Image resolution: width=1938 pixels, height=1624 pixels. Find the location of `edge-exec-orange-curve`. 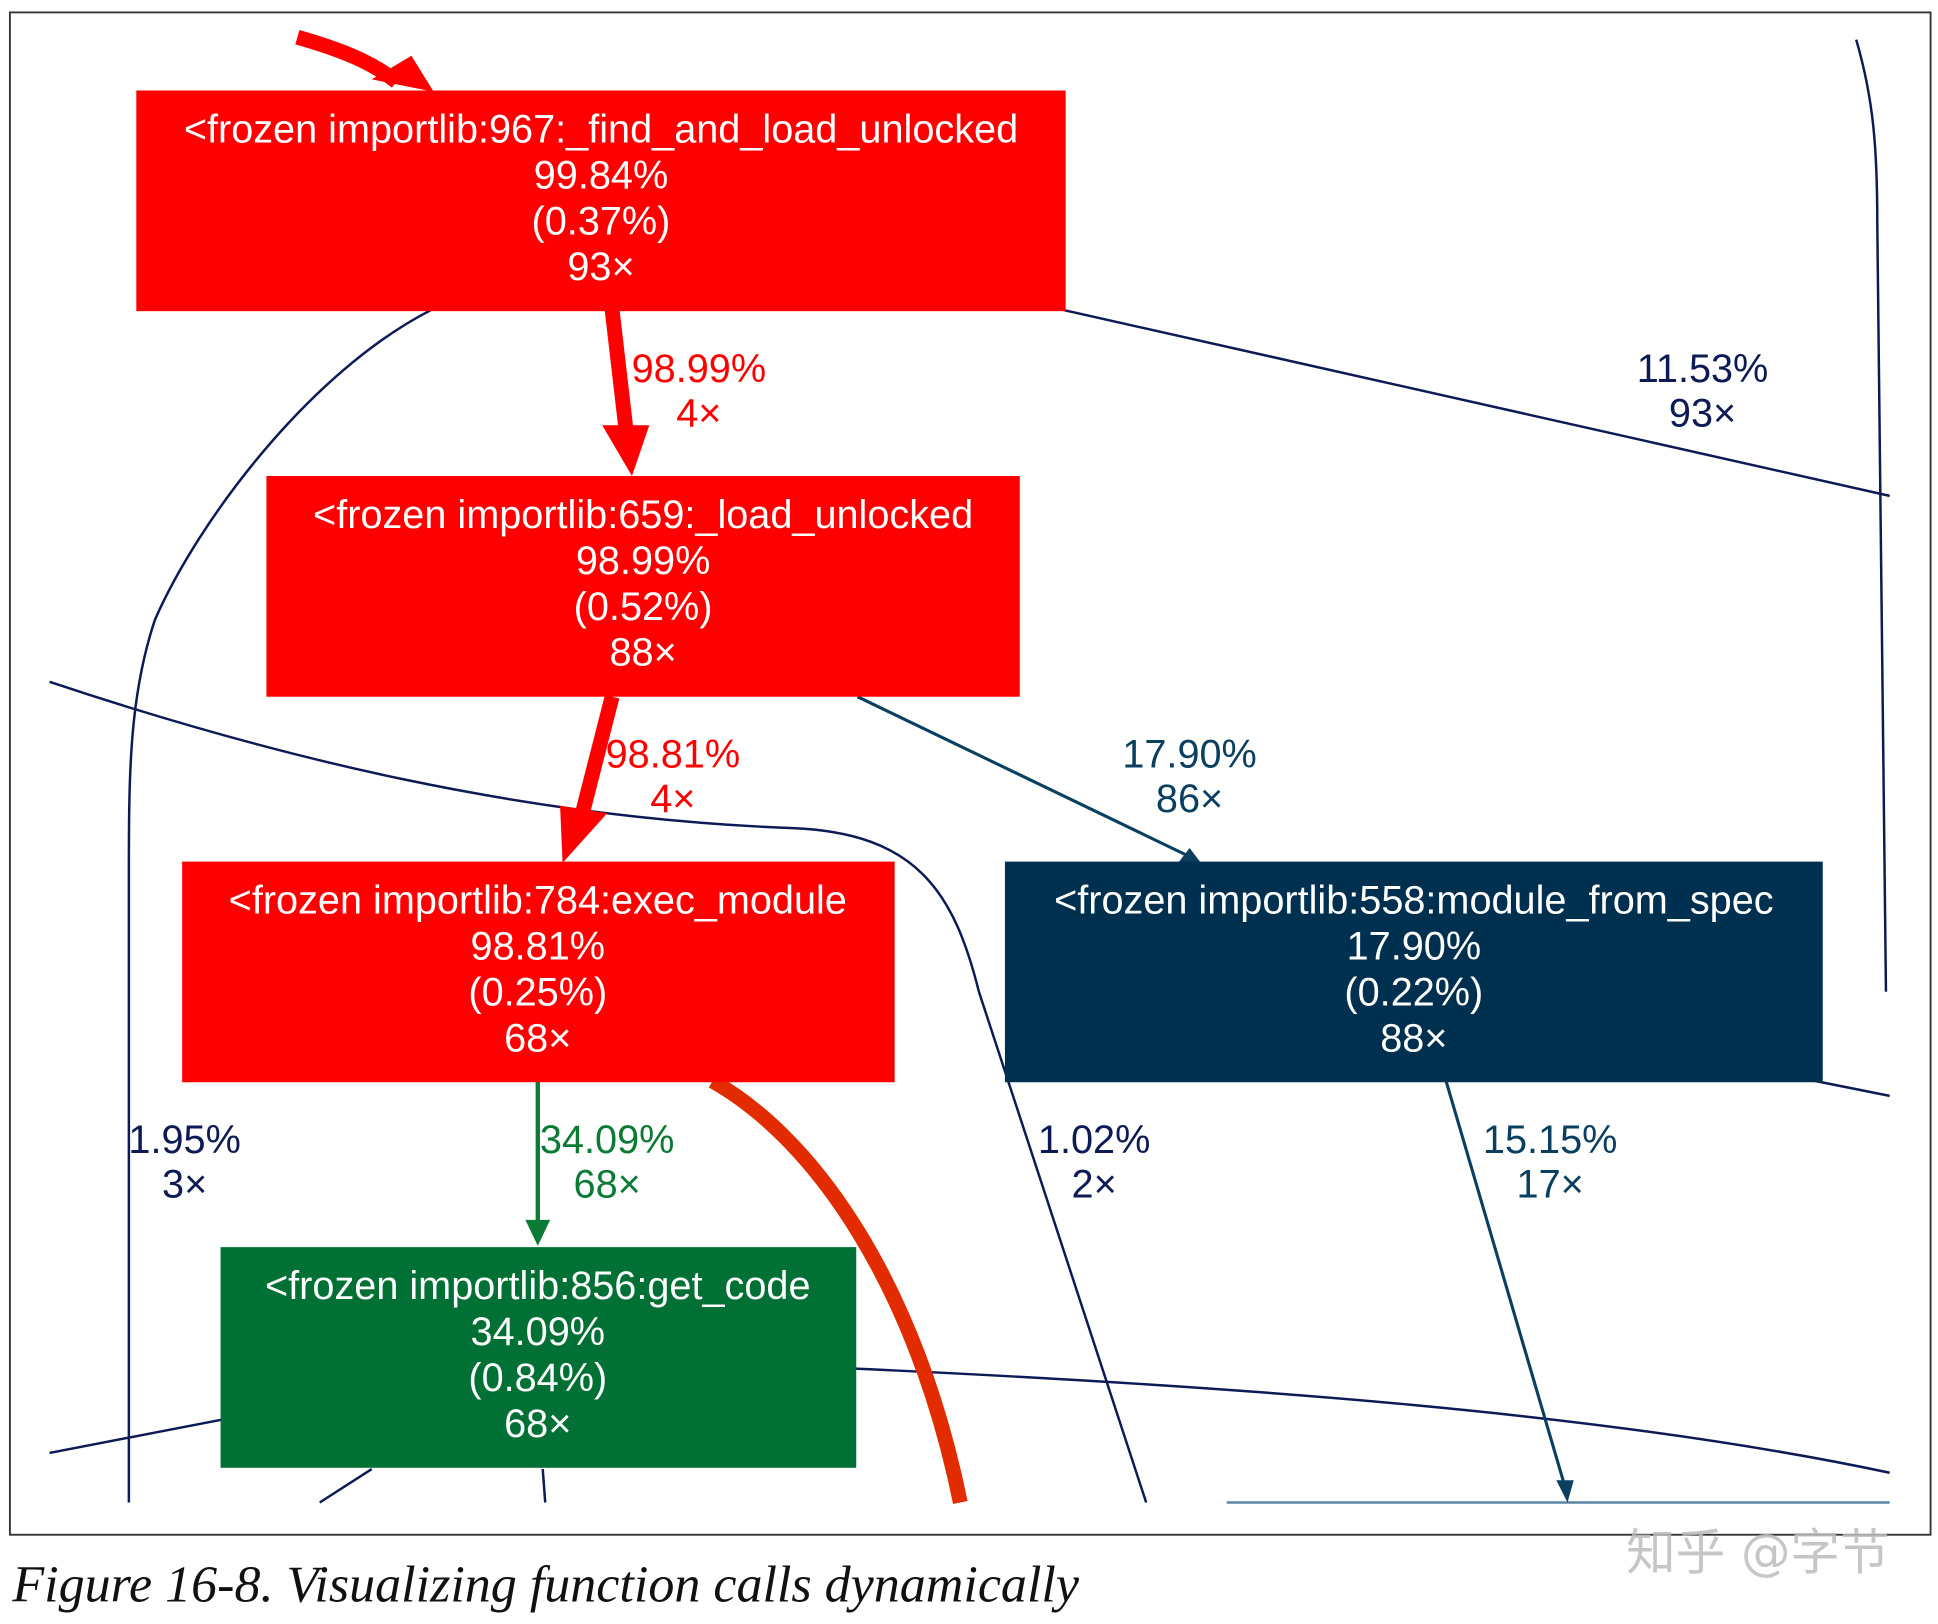

edge-exec-orange-curve is located at coordinates (838, 1289).